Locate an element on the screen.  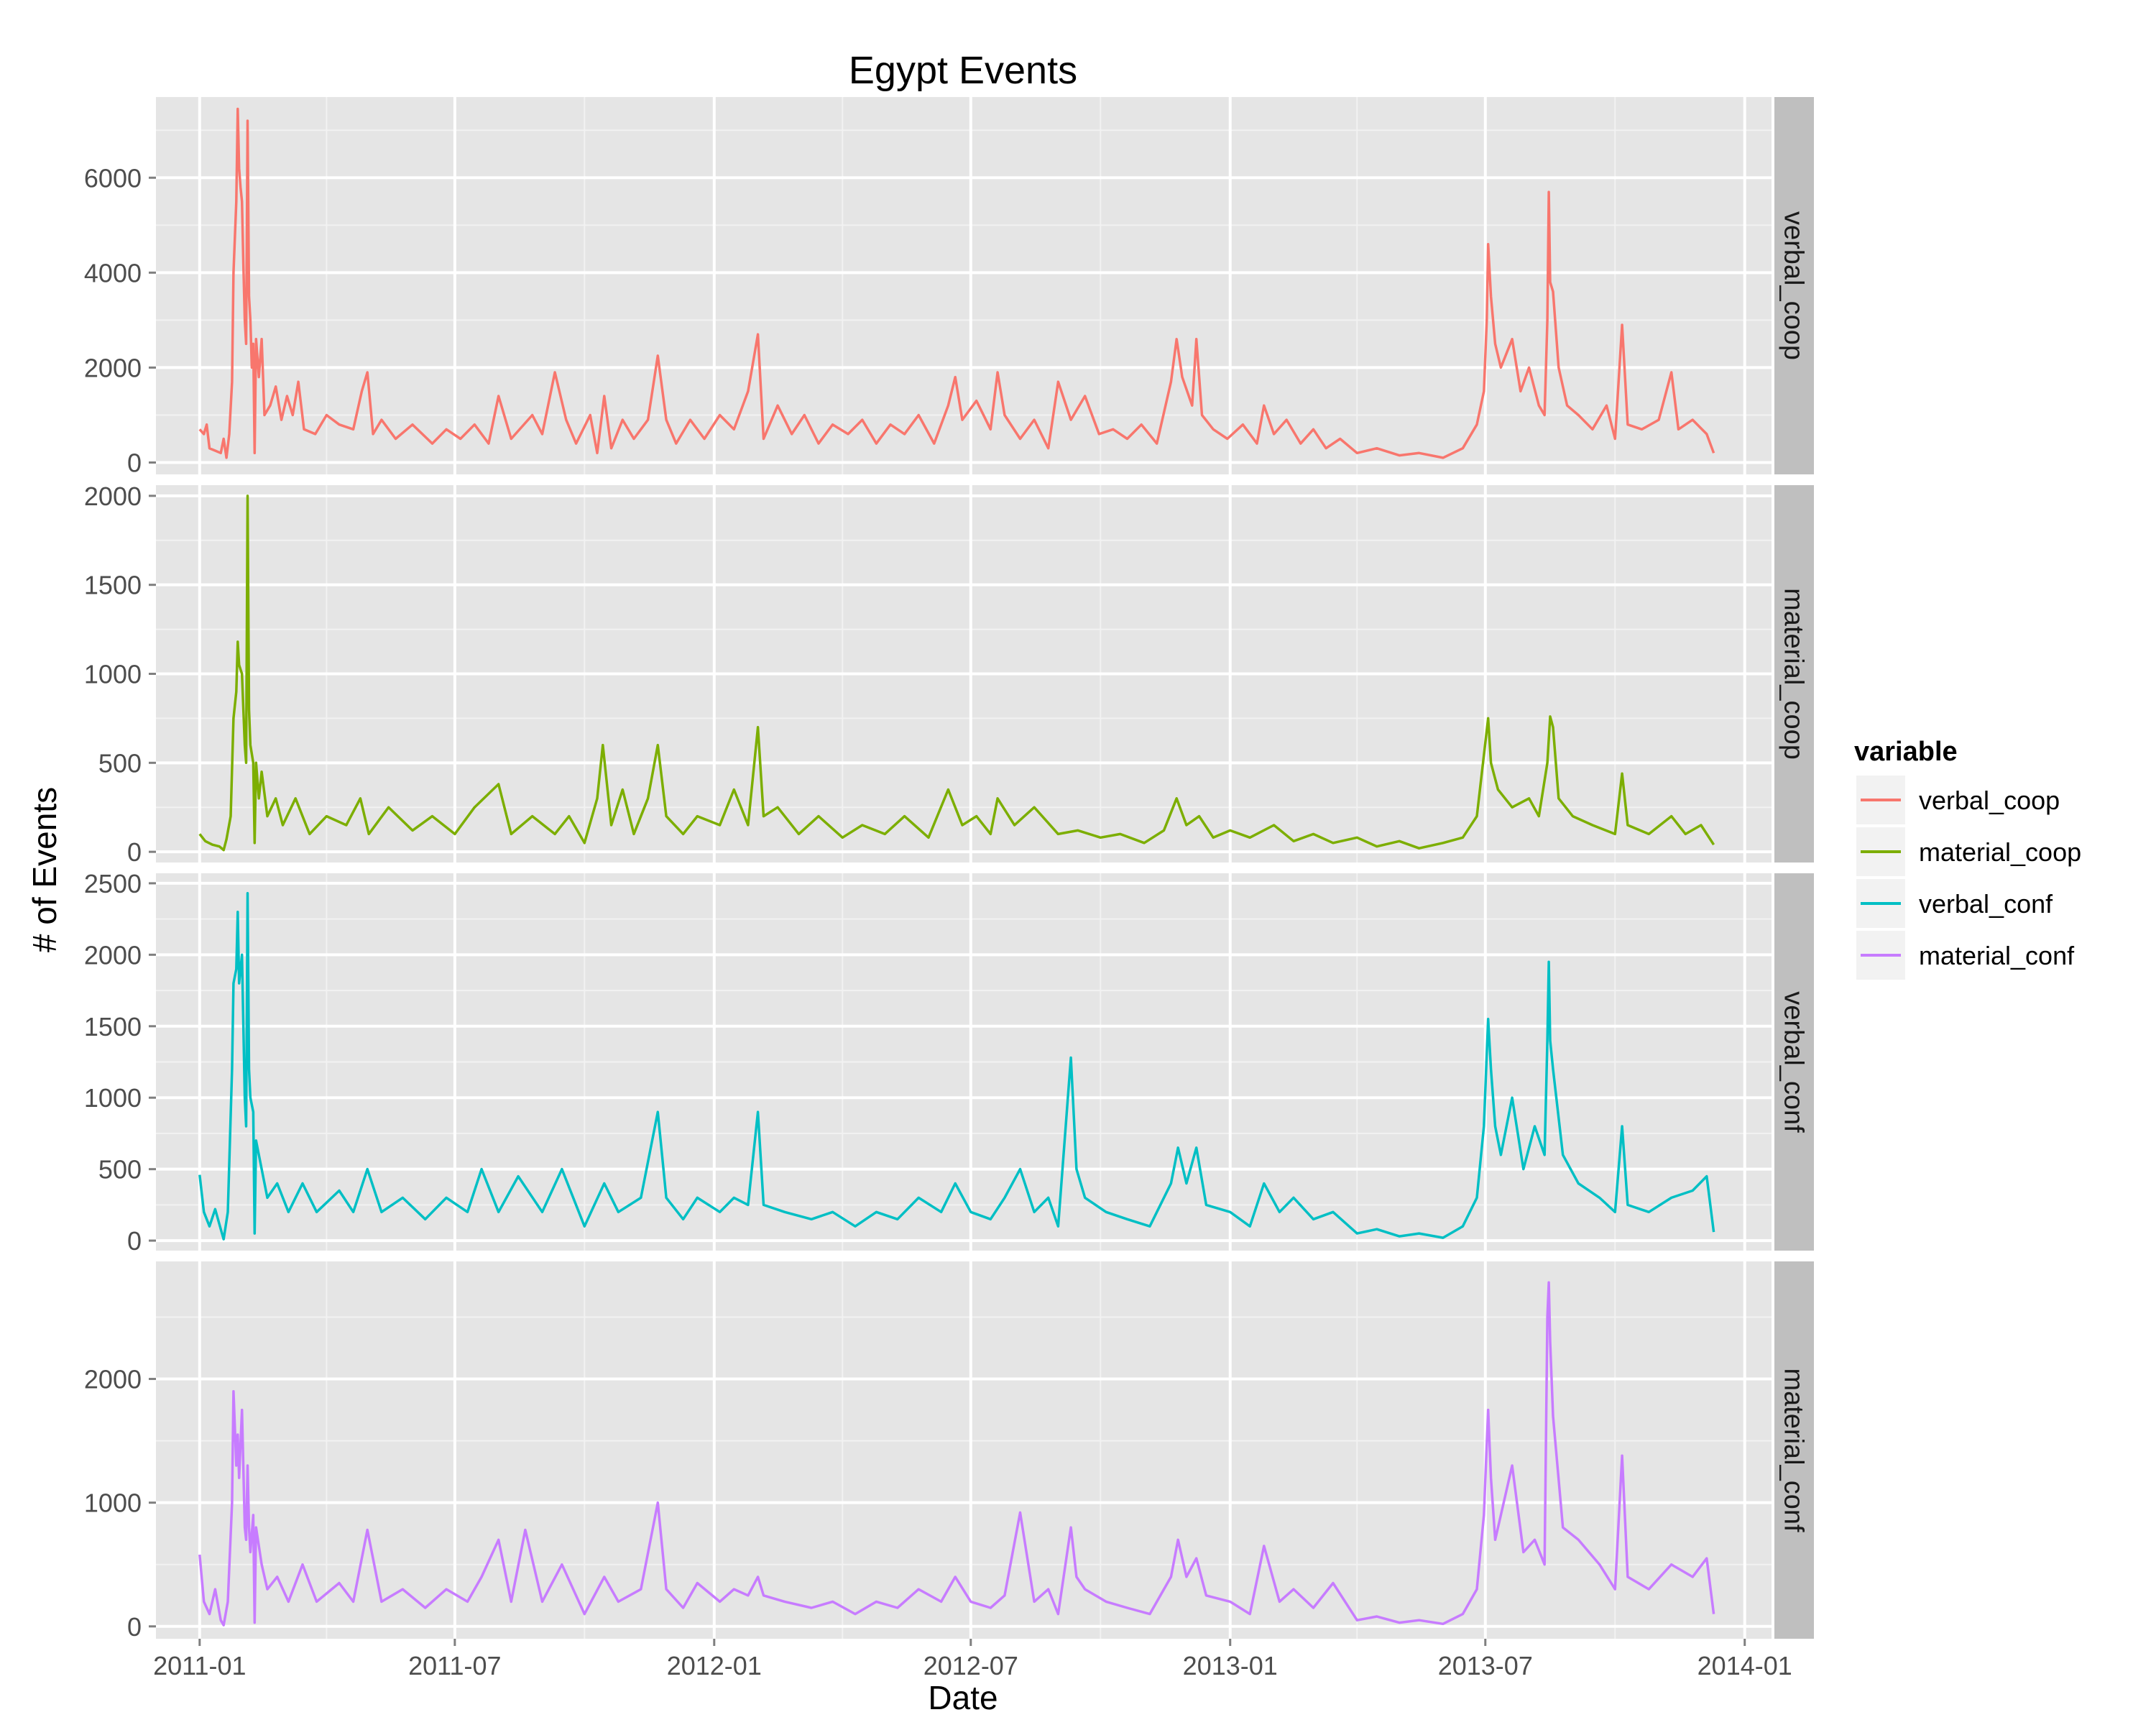
legend-label: material_conf is located at coordinates (1997, 955).